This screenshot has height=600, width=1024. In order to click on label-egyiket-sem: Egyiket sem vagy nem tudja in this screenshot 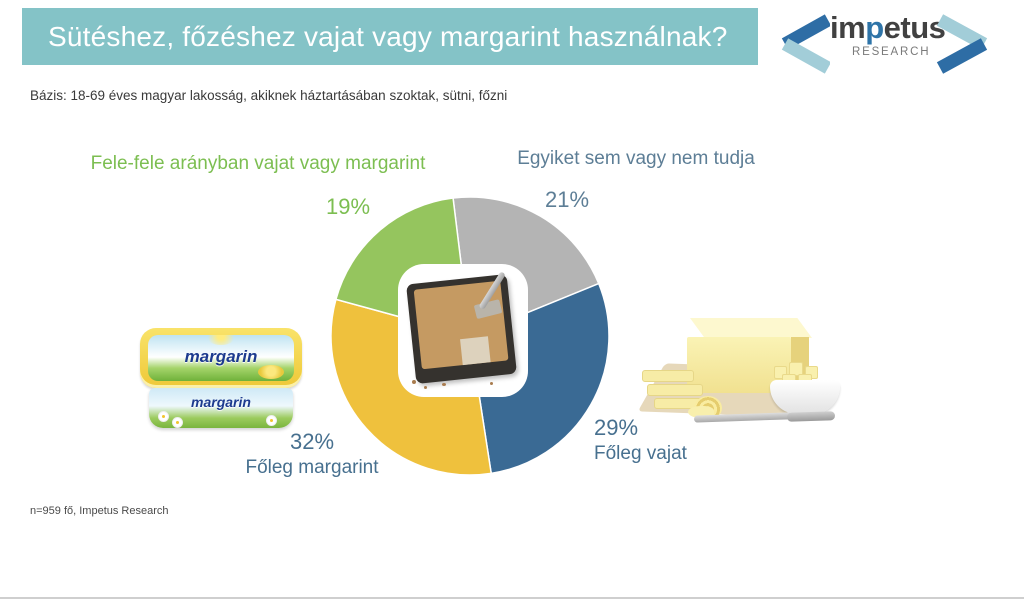, I will do `click(636, 159)`.